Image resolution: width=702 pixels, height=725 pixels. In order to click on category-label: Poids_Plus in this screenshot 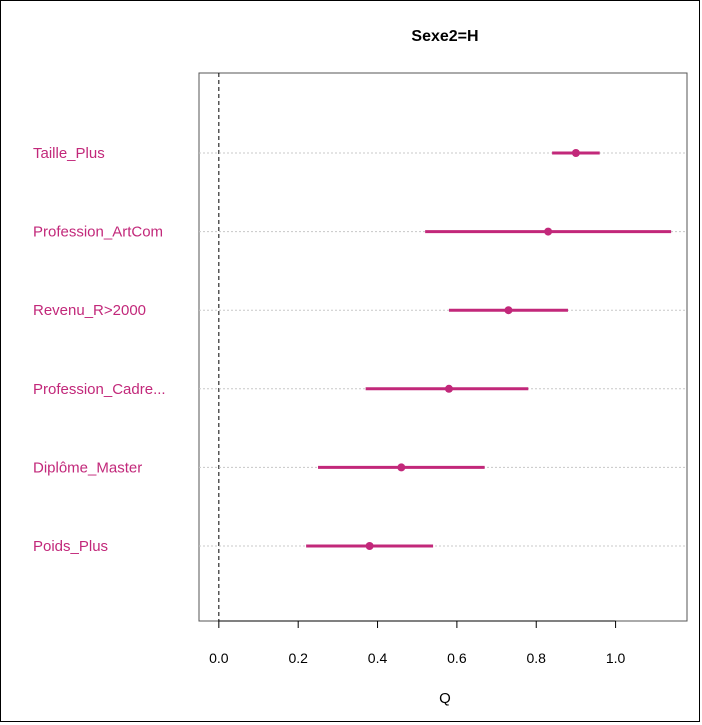, I will do `click(70, 546)`.